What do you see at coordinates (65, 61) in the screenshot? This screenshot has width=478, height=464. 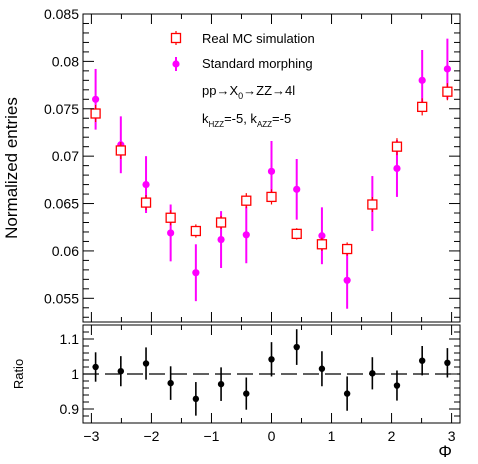 I see `main-y-tick-label: 0.08` at bounding box center [65, 61].